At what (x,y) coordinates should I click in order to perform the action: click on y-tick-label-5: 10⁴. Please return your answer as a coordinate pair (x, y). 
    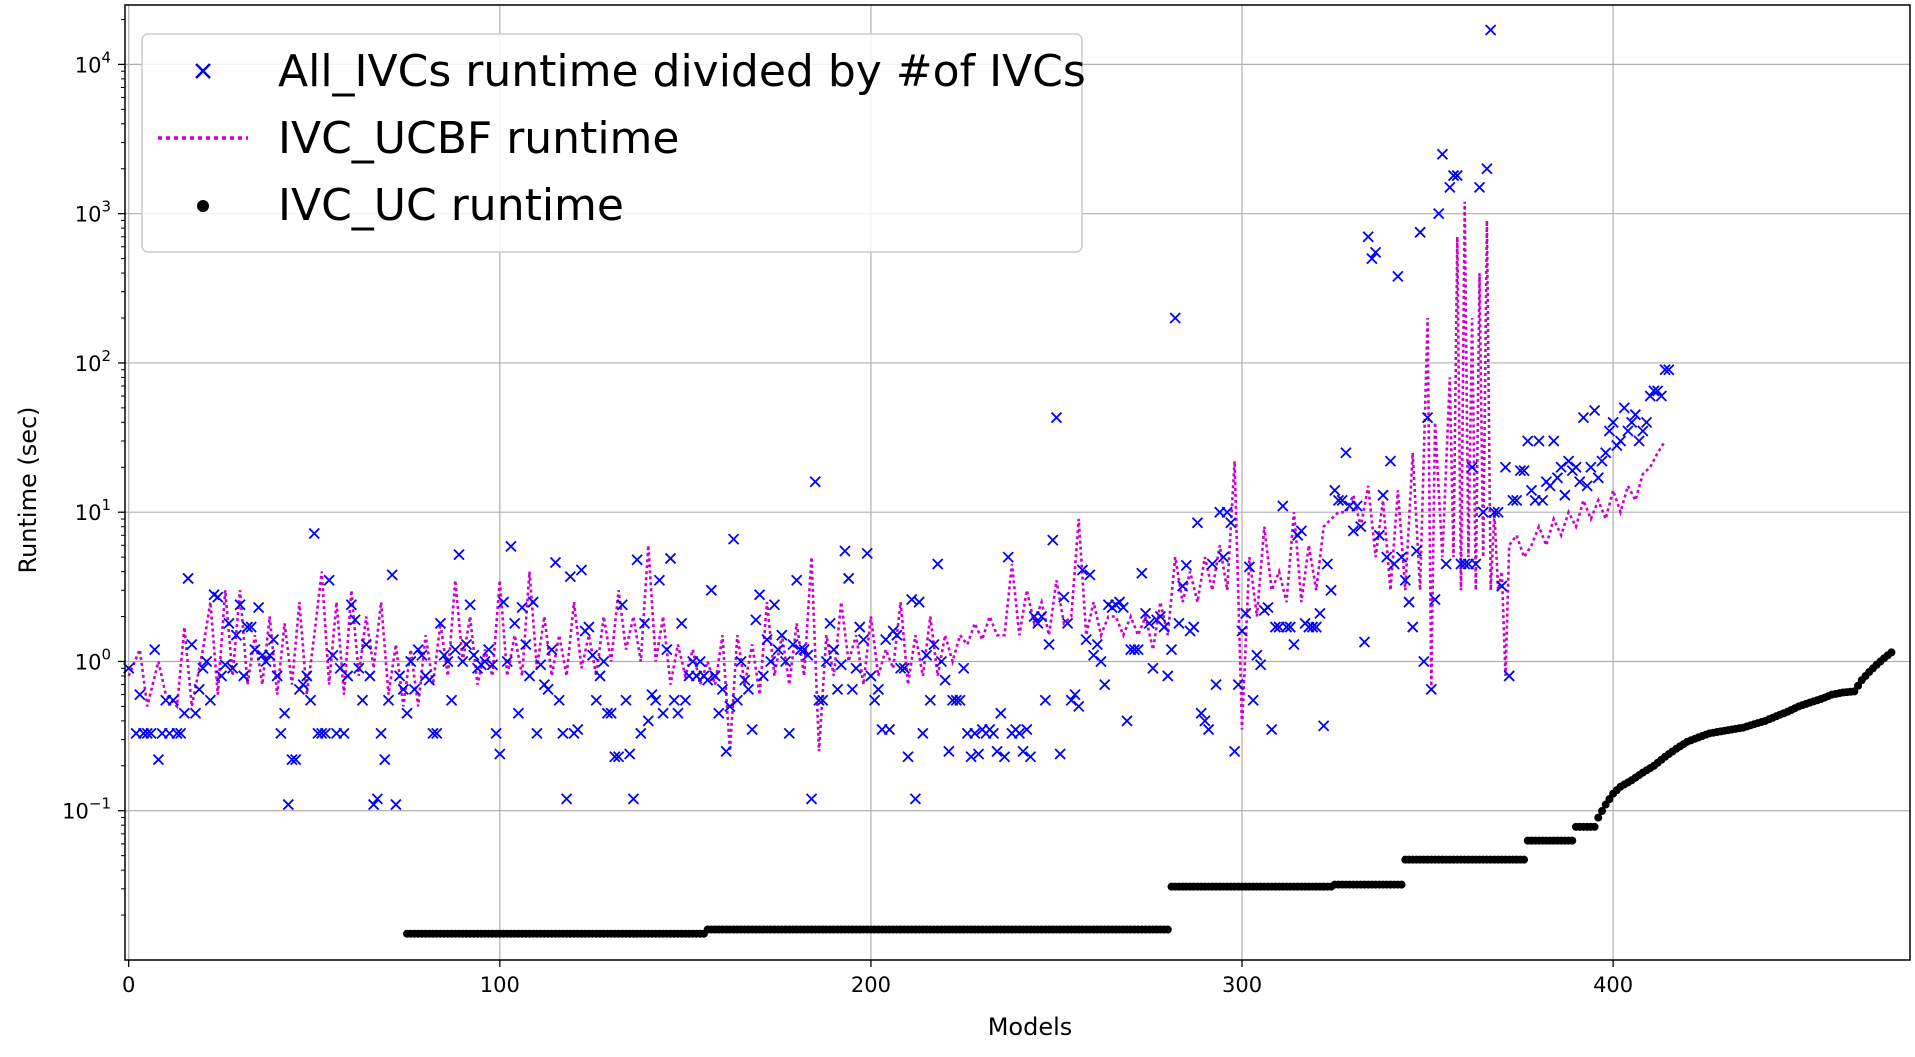
    Looking at the image, I should click on (93, 62).